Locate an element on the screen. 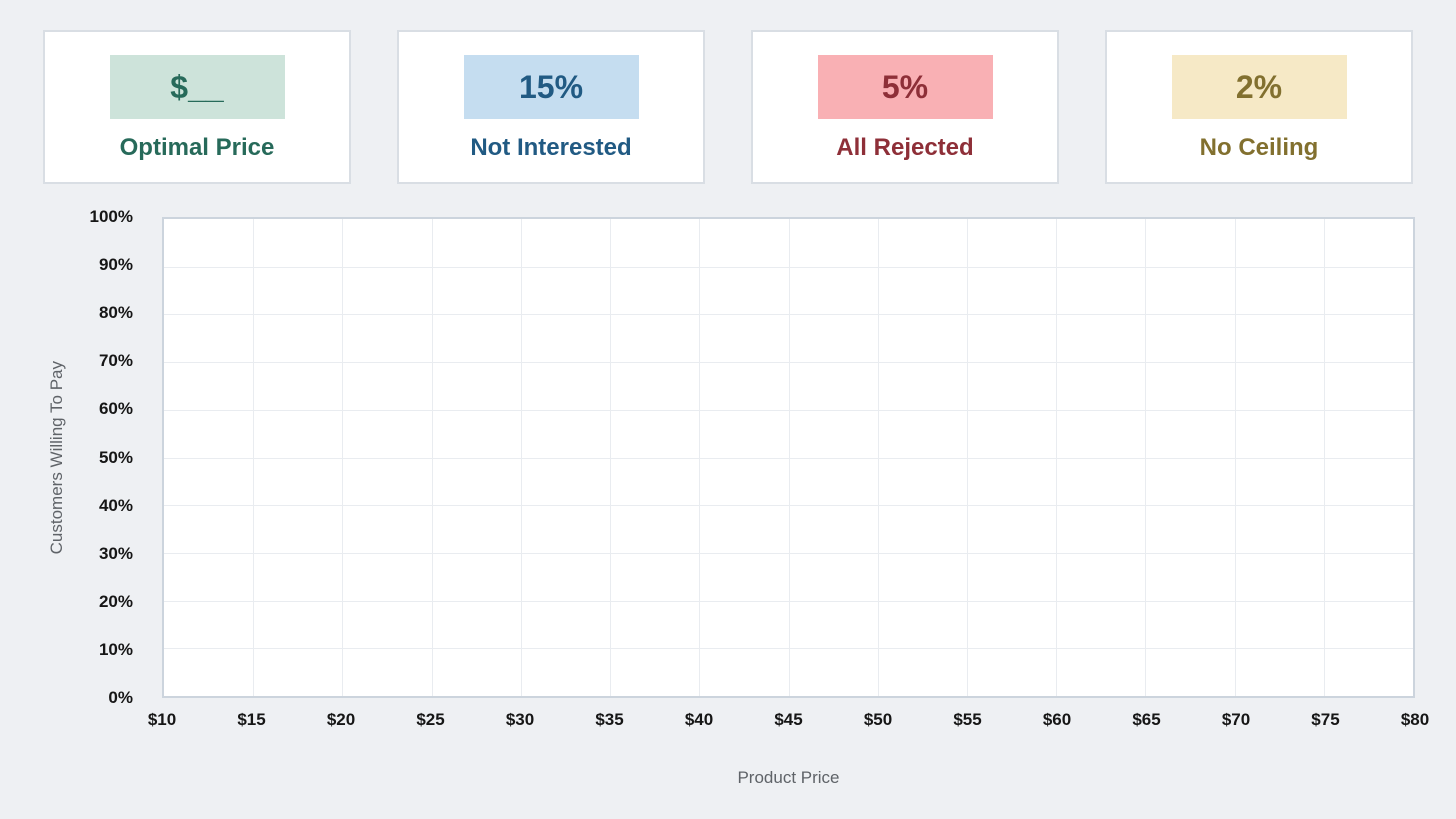 The height and width of the screenshot is (819, 1456). y-tick-label: 60% is located at coordinates (115, 409).